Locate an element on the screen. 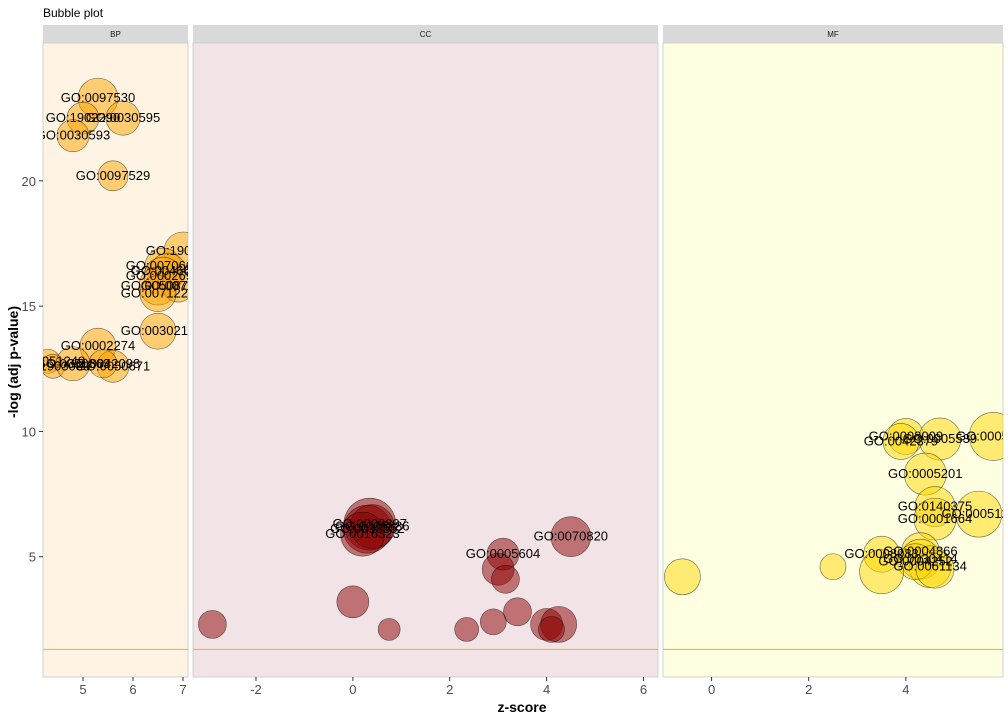  x-tick-label: 7 is located at coordinates (182, 689).